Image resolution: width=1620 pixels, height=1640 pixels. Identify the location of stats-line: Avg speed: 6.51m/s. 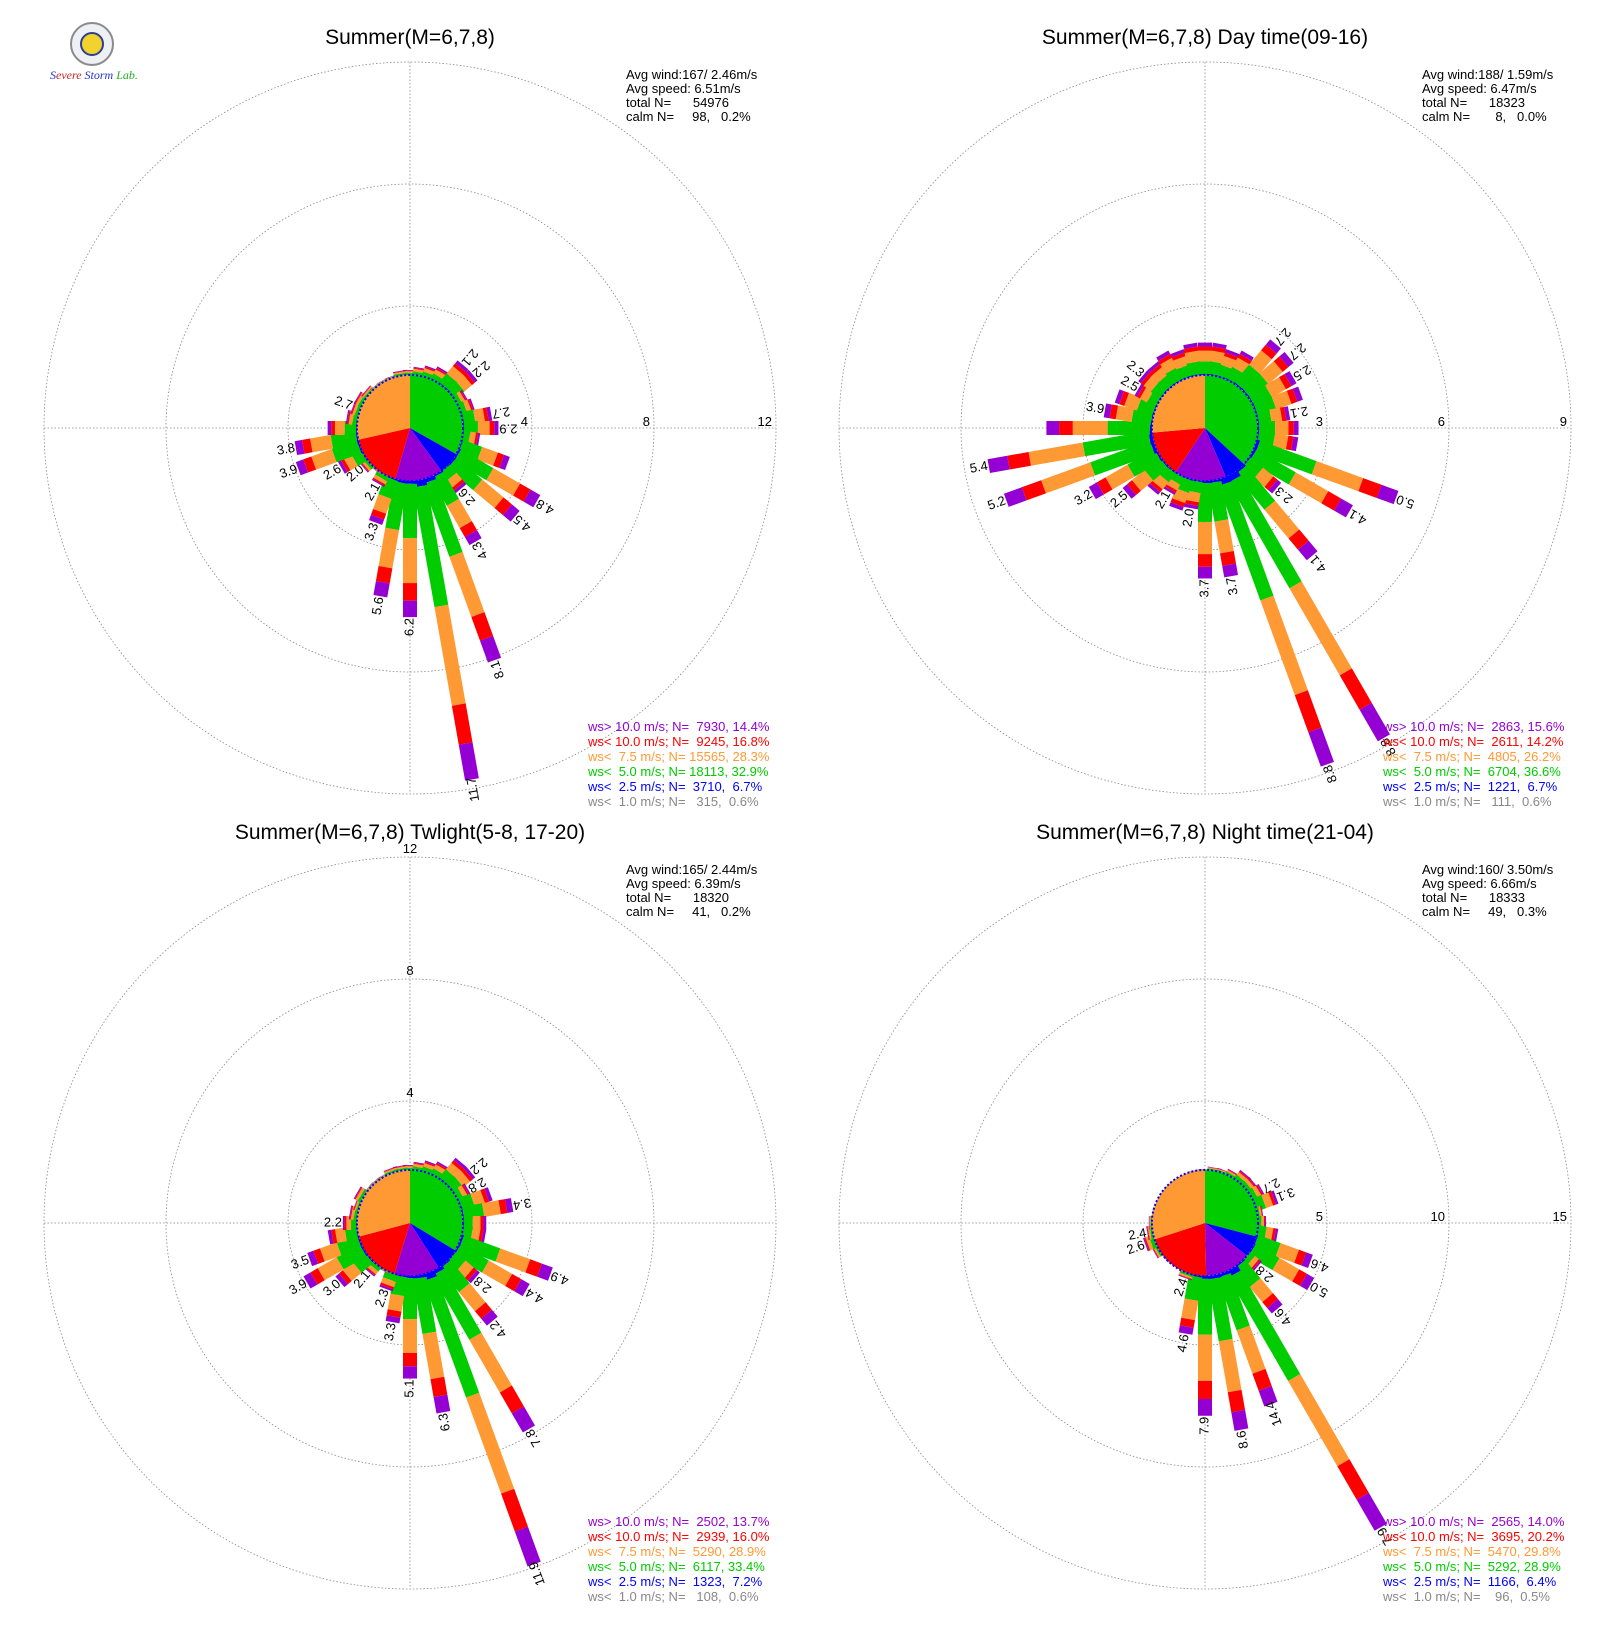
(683, 88).